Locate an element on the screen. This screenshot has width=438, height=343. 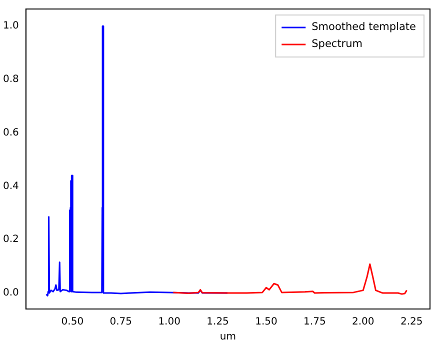
x-tick-label: 2.00 is located at coordinates (363, 322).